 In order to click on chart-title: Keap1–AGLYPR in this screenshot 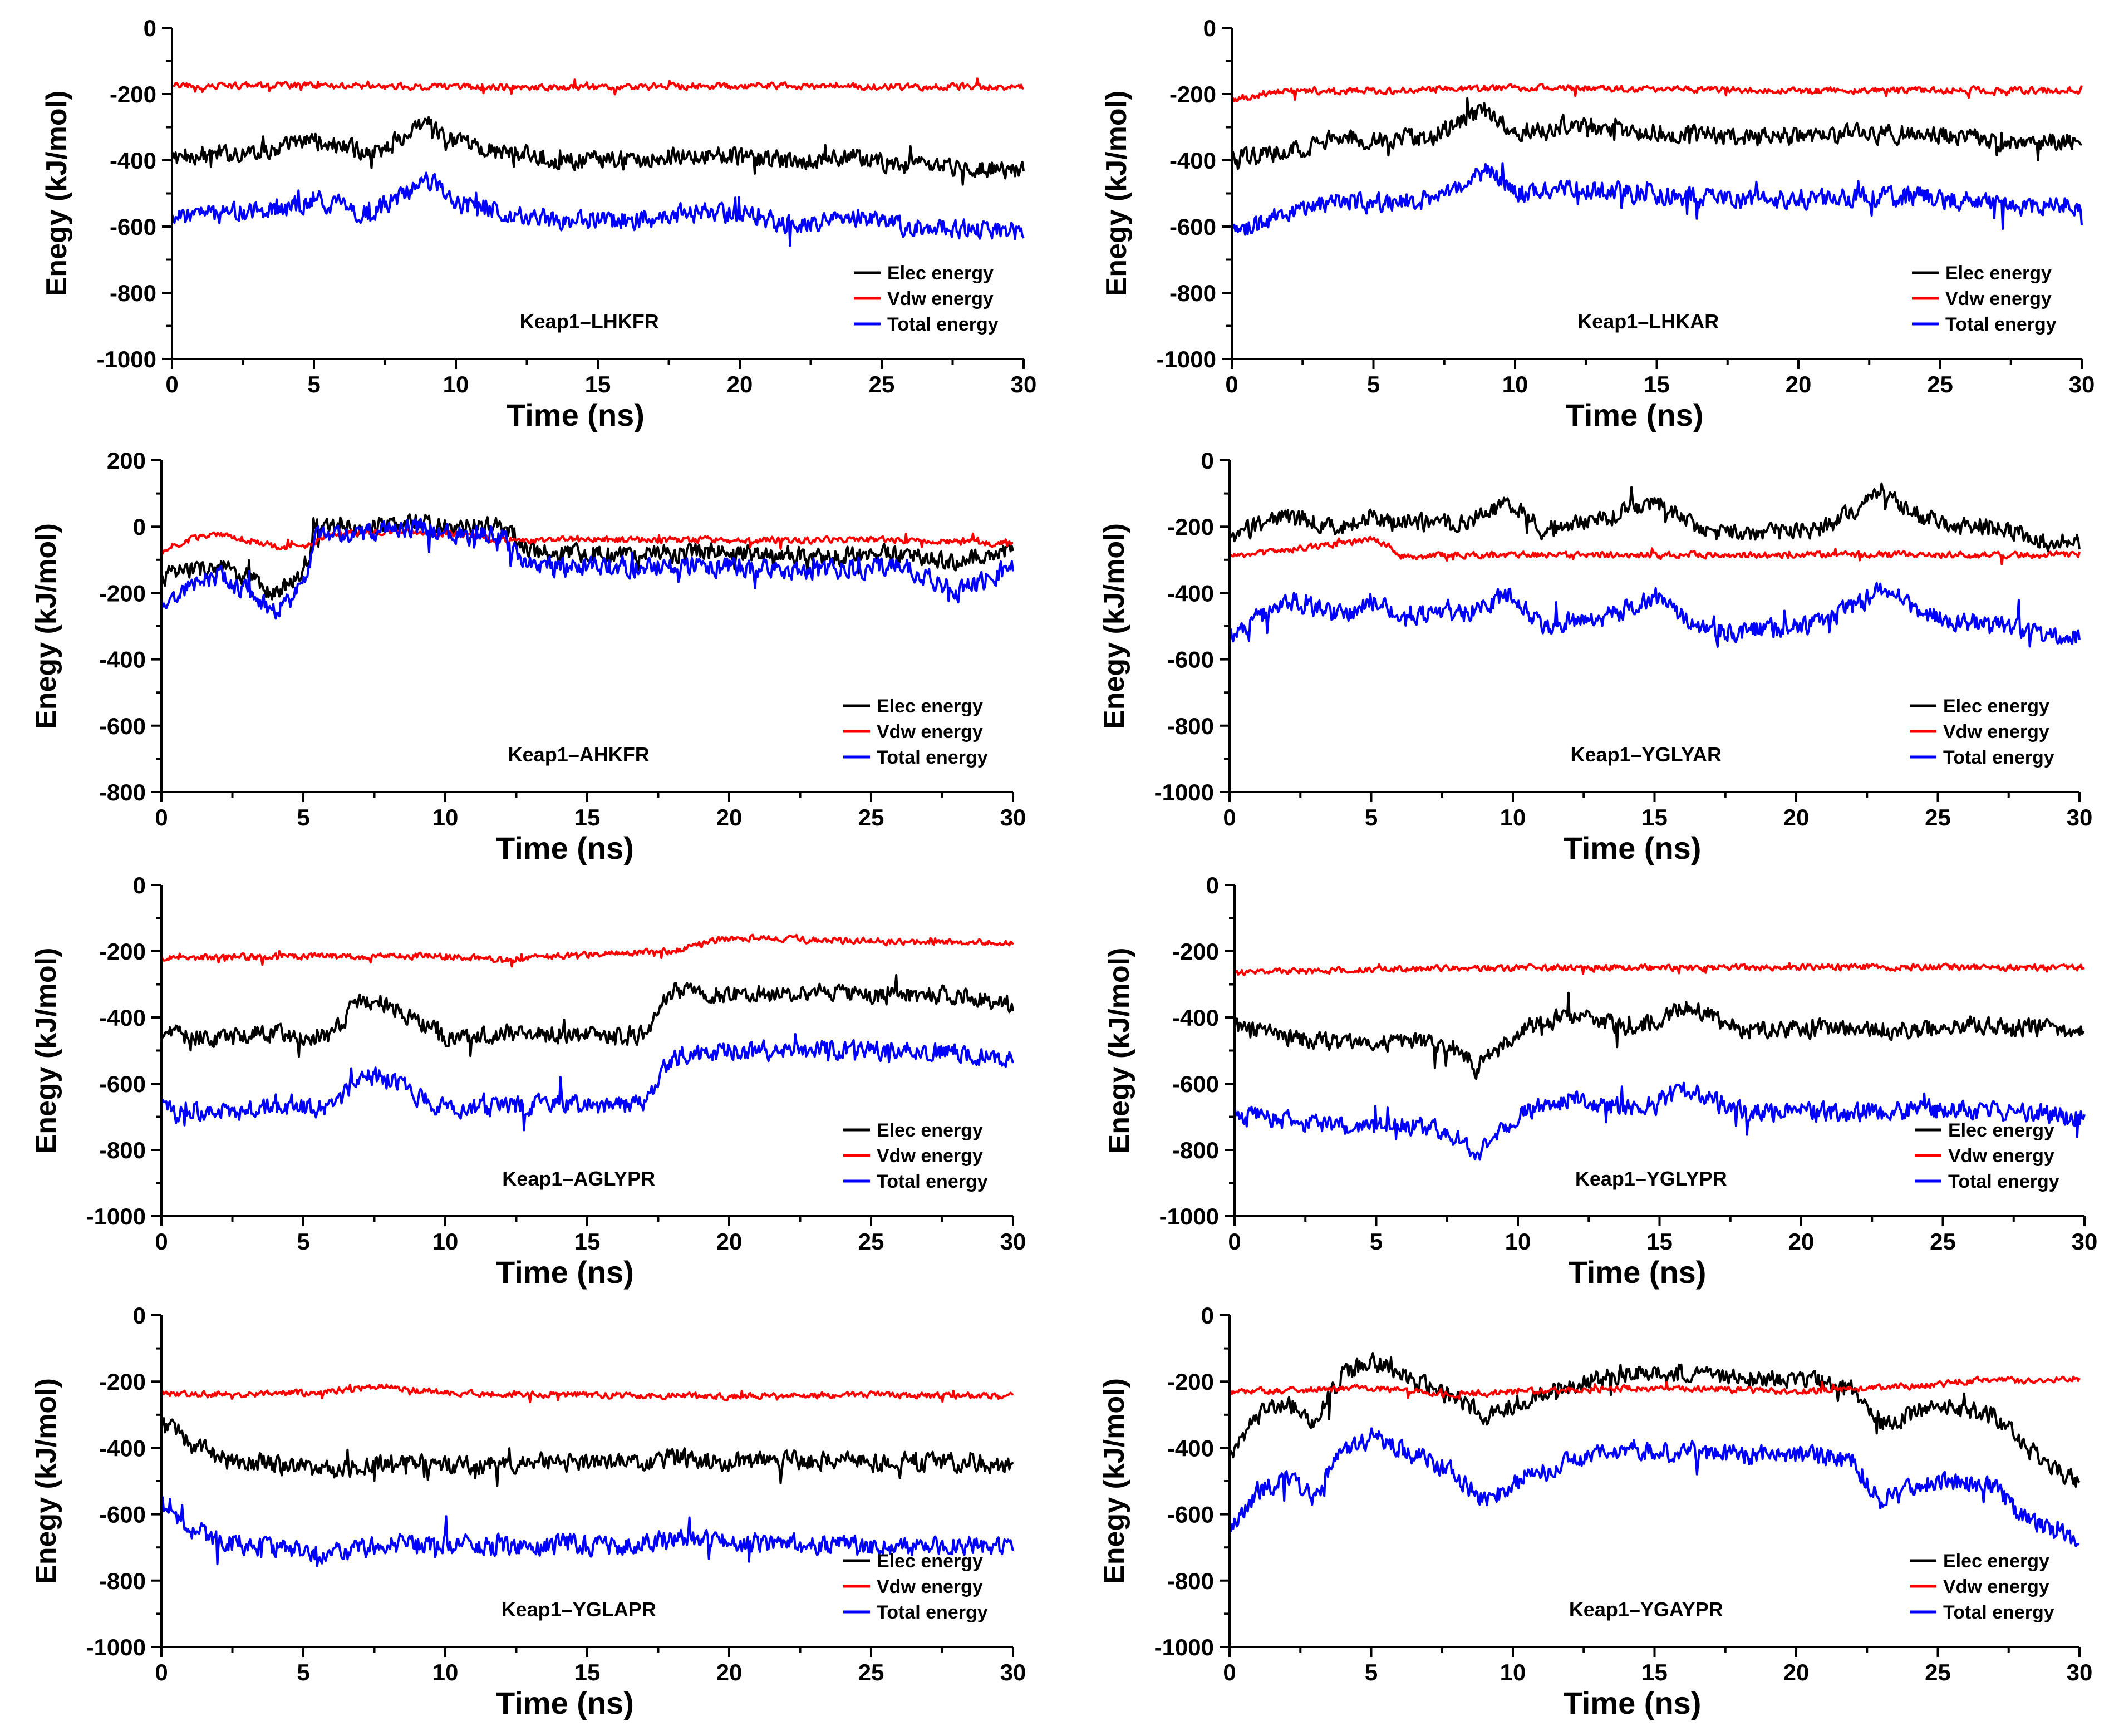, I will do `click(578, 1178)`.